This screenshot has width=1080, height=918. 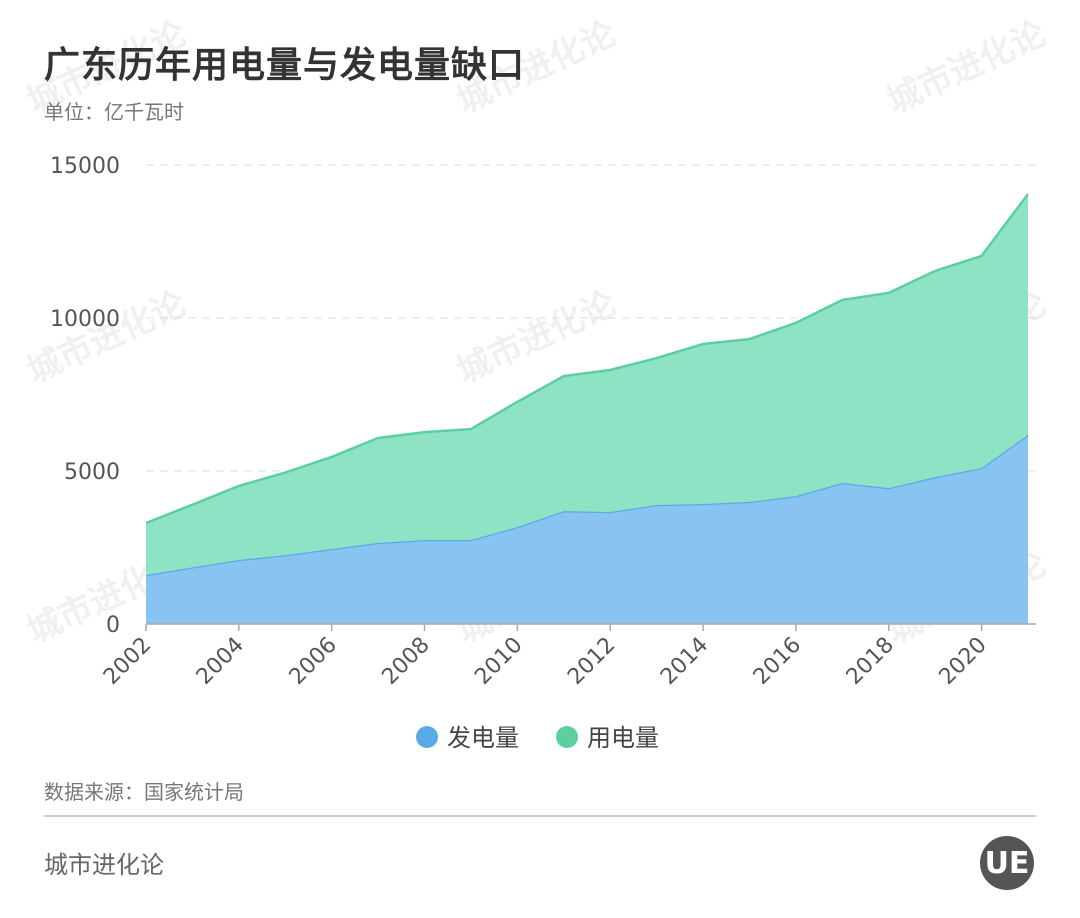 What do you see at coordinates (777, 661) in the screenshot?
I see `x-tick-label: 2016` at bounding box center [777, 661].